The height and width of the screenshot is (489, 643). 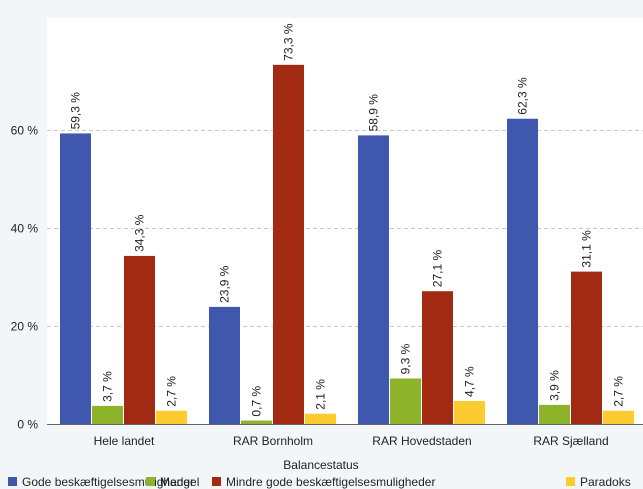 I want to click on bar-value-label: 4,7 %, so click(x=470, y=381).